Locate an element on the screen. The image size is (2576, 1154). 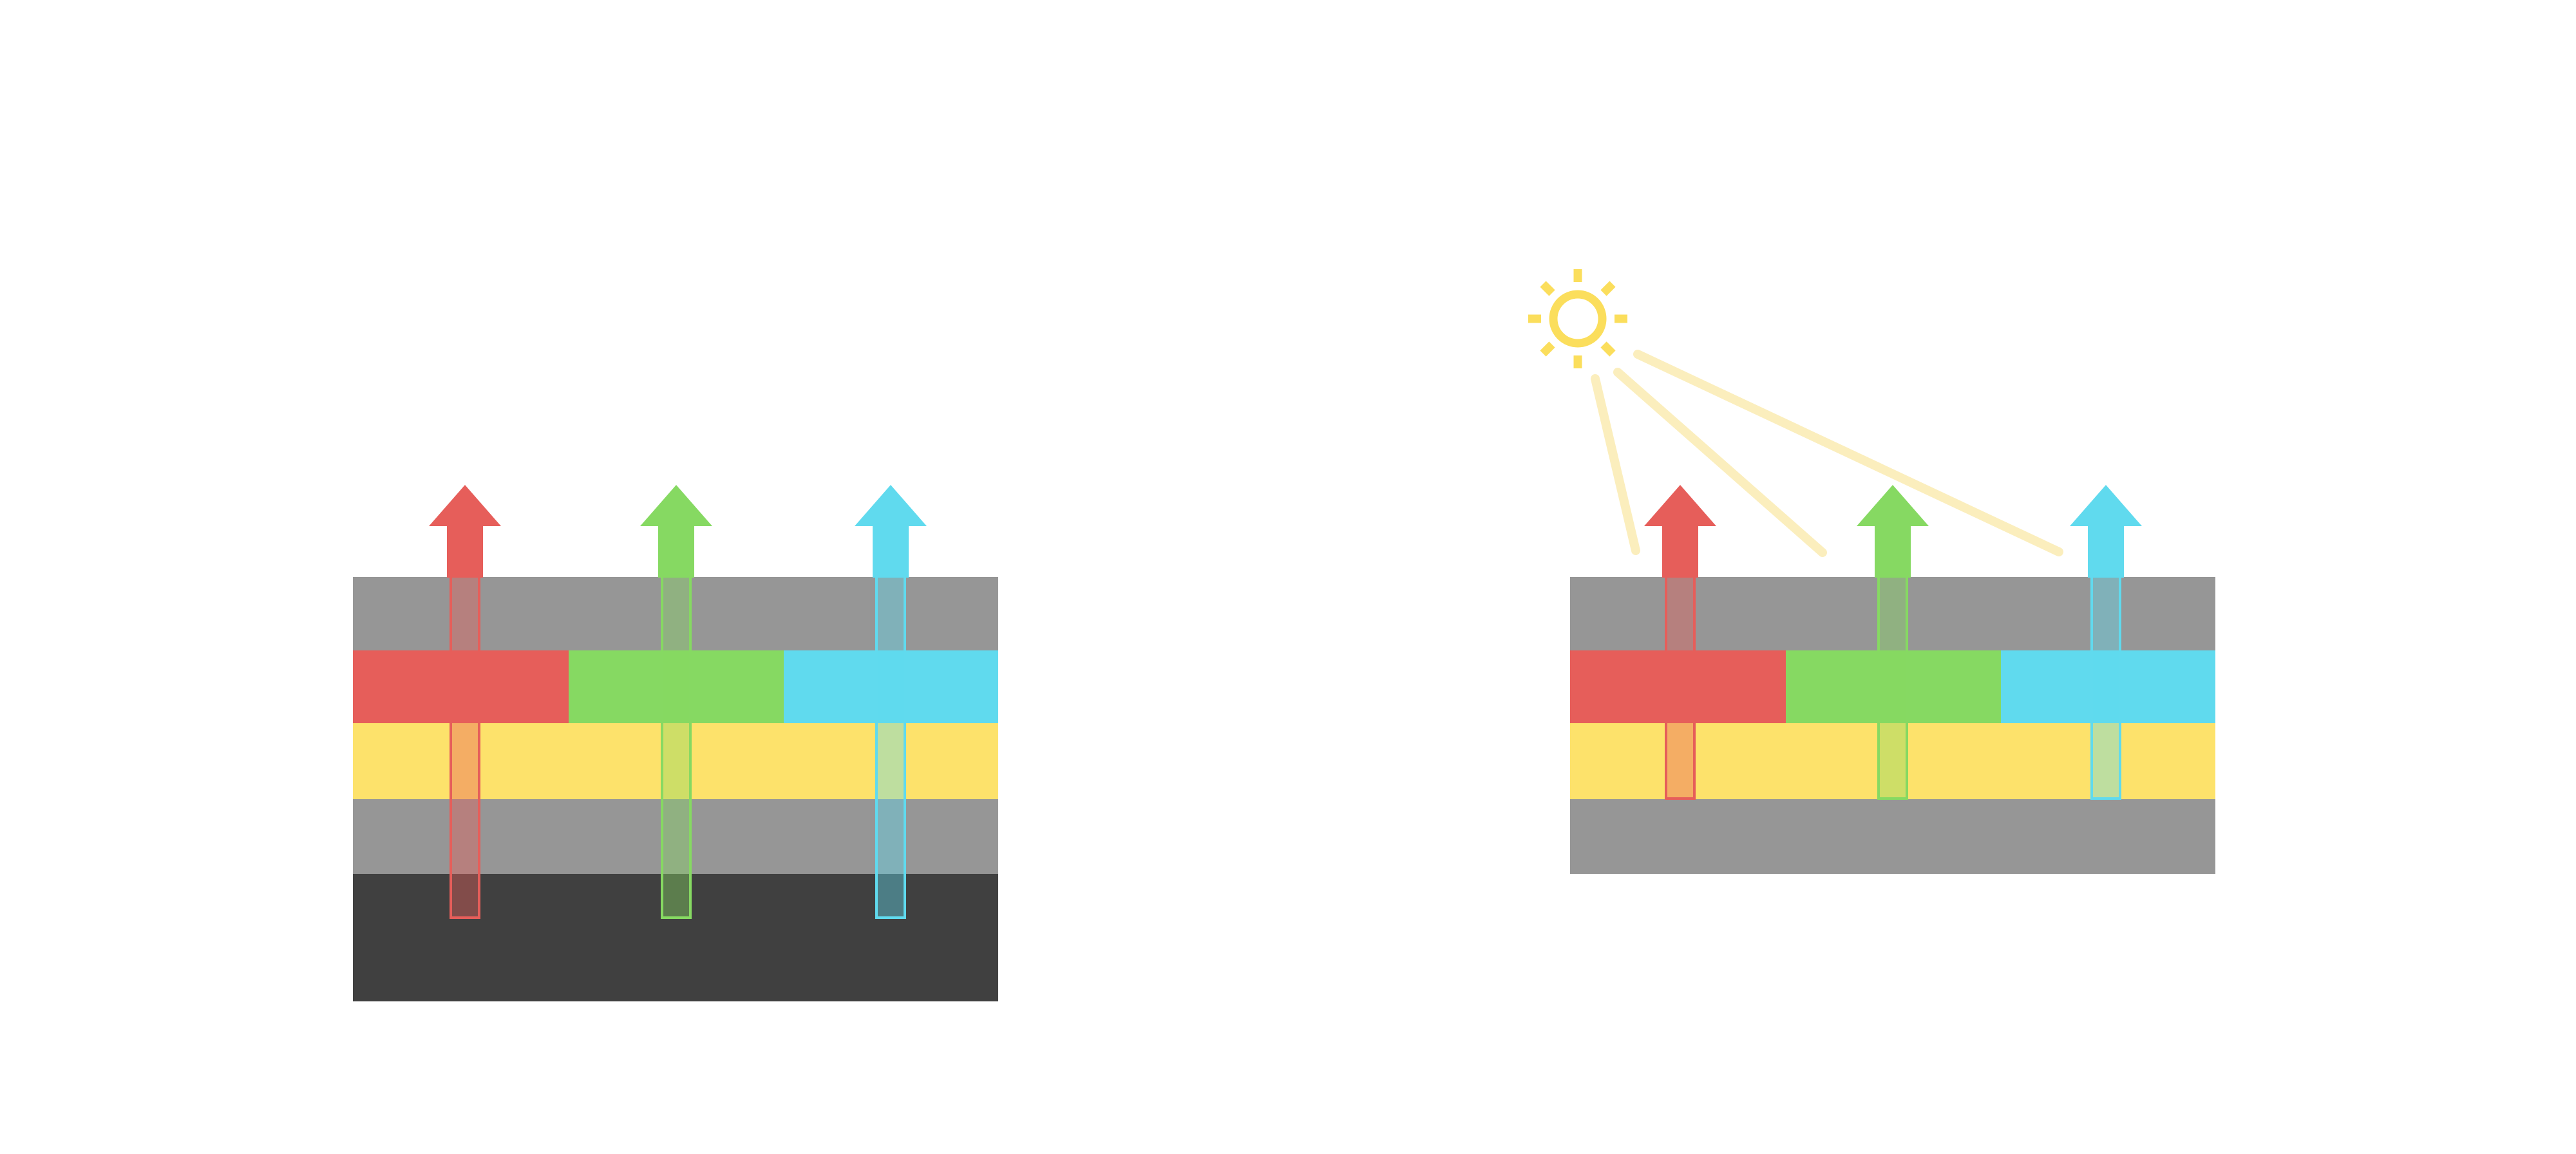
left-red-light-arrow is located at coordinates (465, 531).